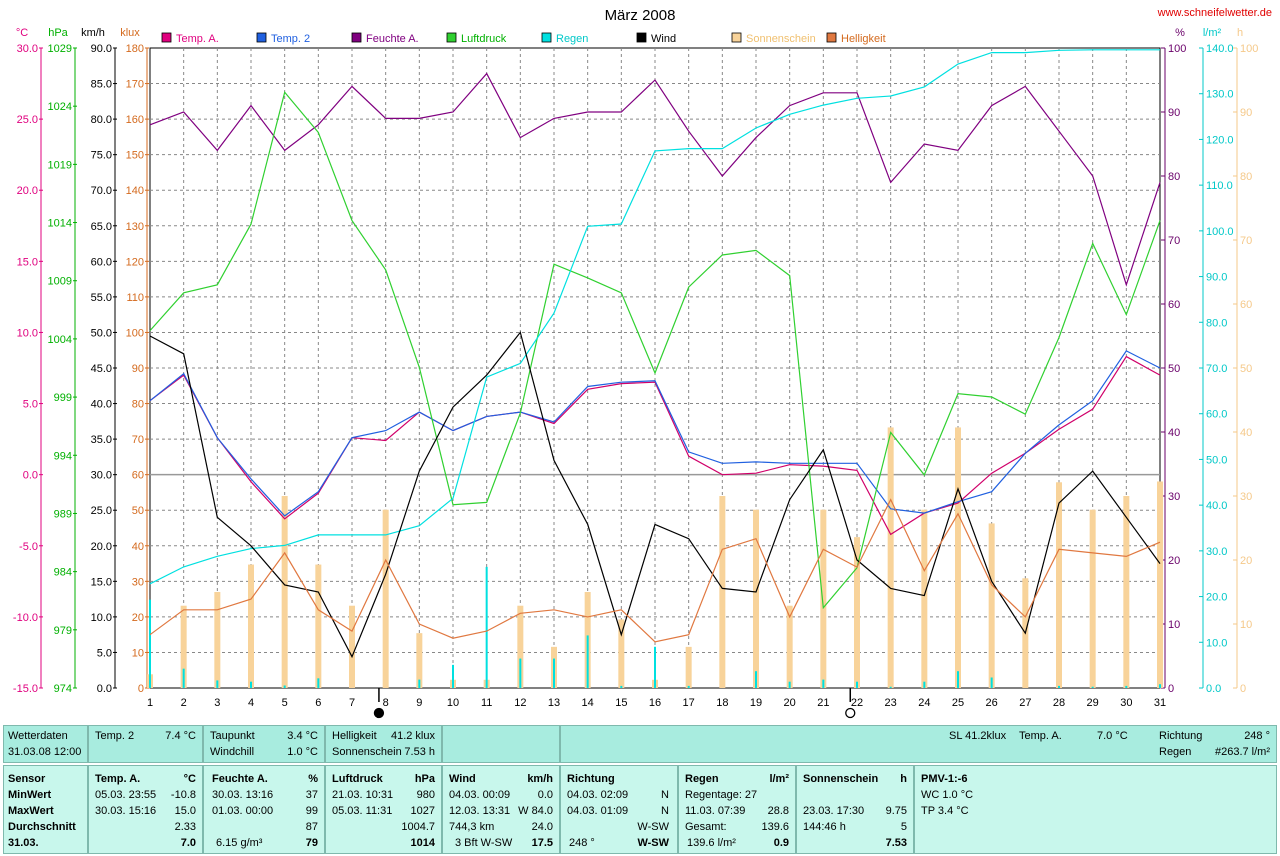  What do you see at coordinates (135, 298) in the screenshot?
I see `left-axis-tick: 110` at bounding box center [135, 298].